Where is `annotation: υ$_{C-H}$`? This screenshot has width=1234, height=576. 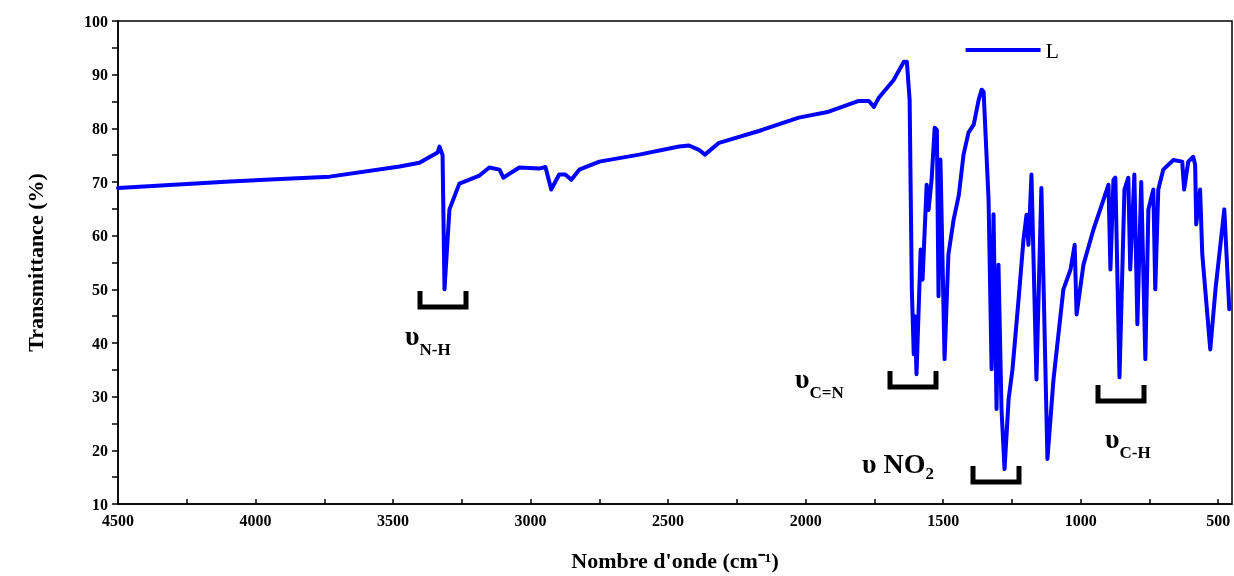 annotation: υ$_{C-H}$ is located at coordinates (1128, 442).